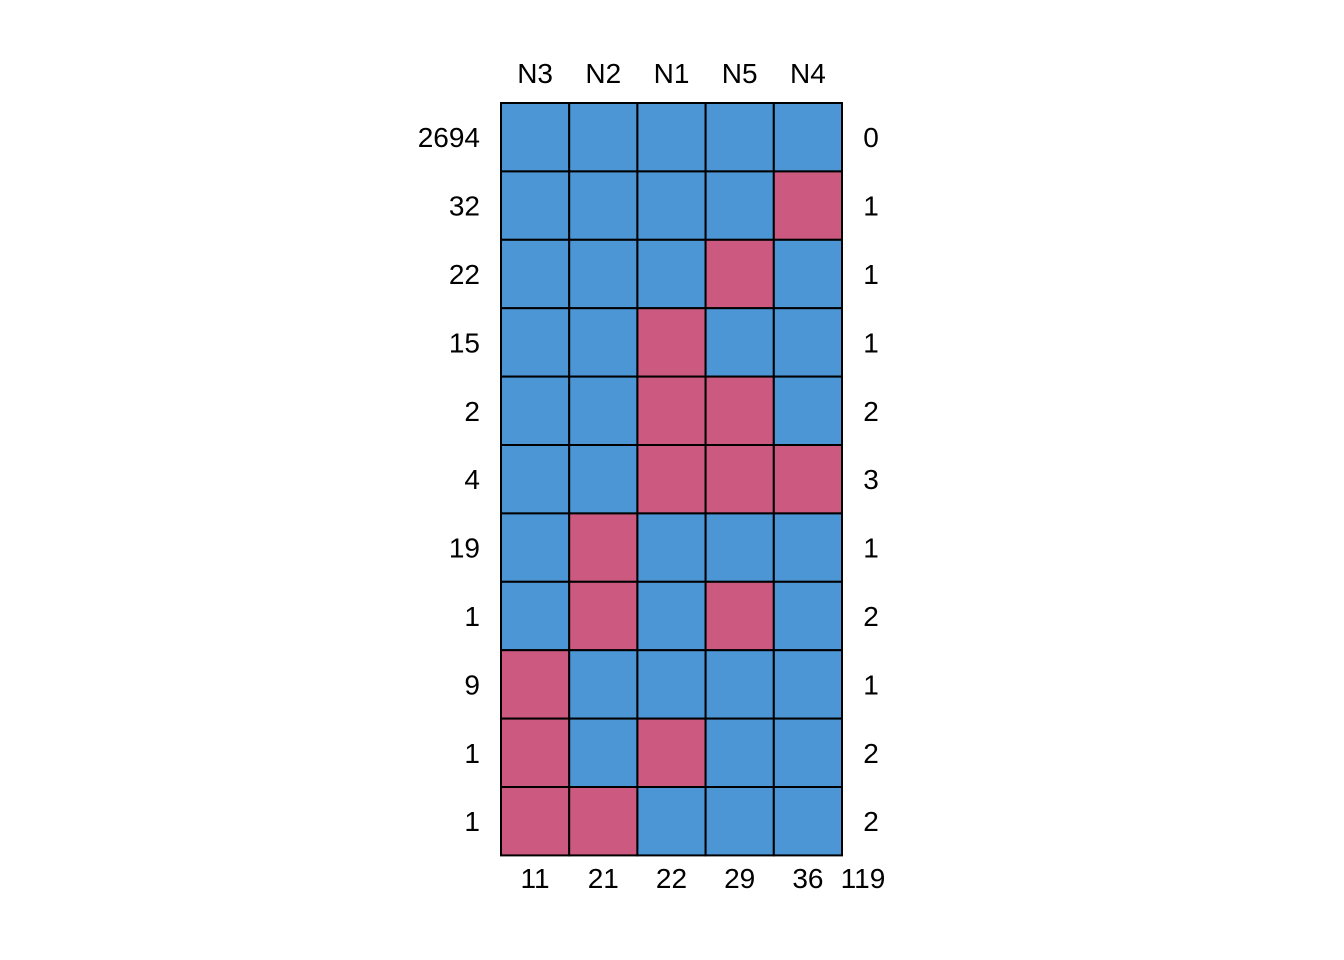 This screenshot has height=960, width=1344. Describe the element at coordinates (871, 137) in the screenshot. I see `row-missing-label: 0` at that location.